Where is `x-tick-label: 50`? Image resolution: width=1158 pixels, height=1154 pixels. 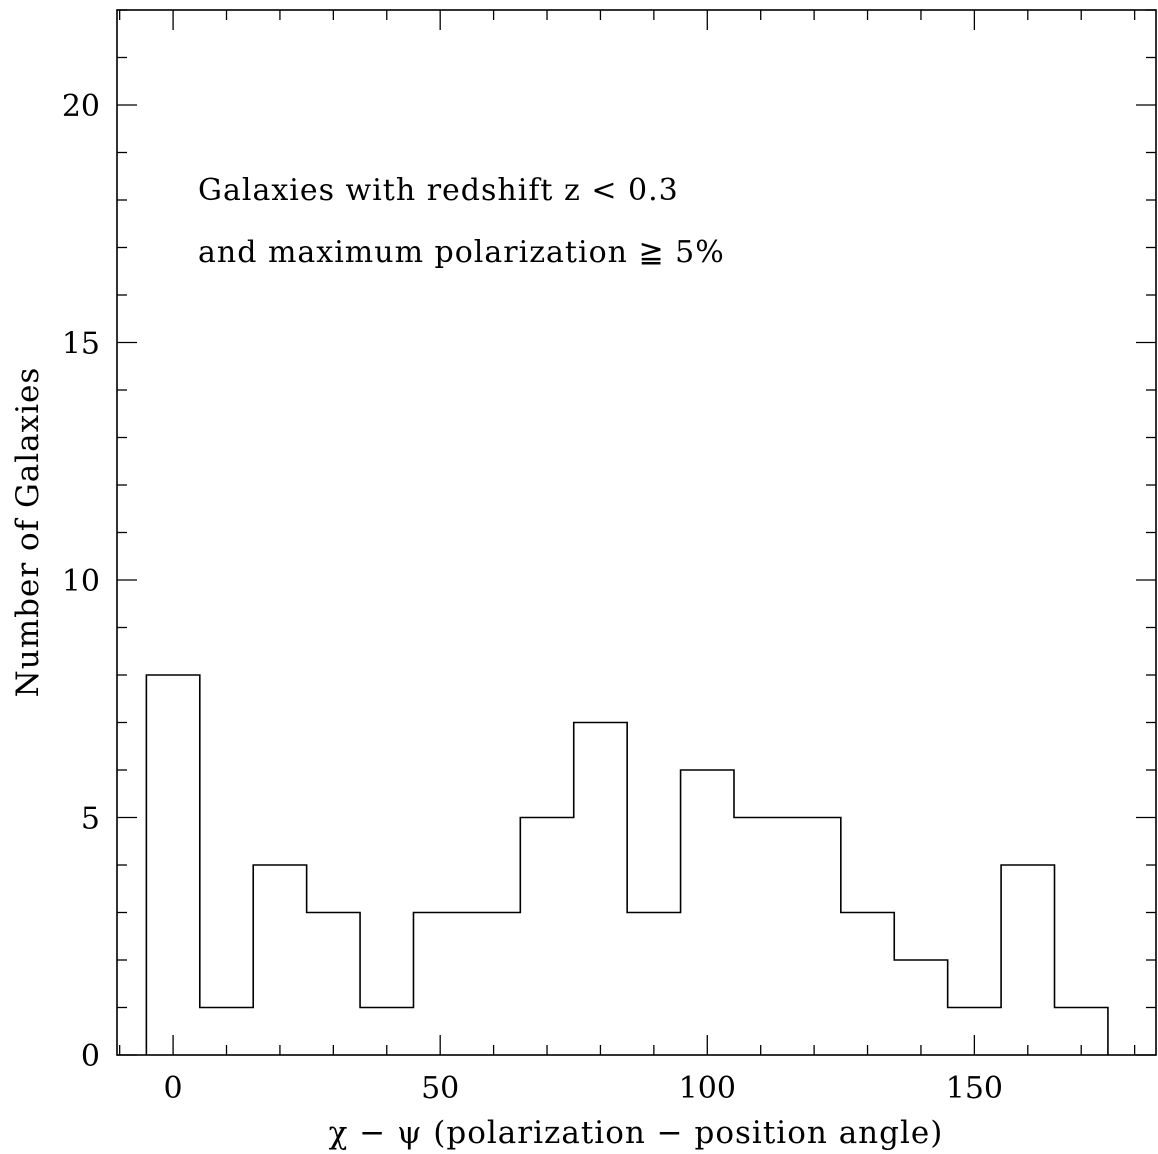 x-tick-label: 50 is located at coordinates (440, 1088).